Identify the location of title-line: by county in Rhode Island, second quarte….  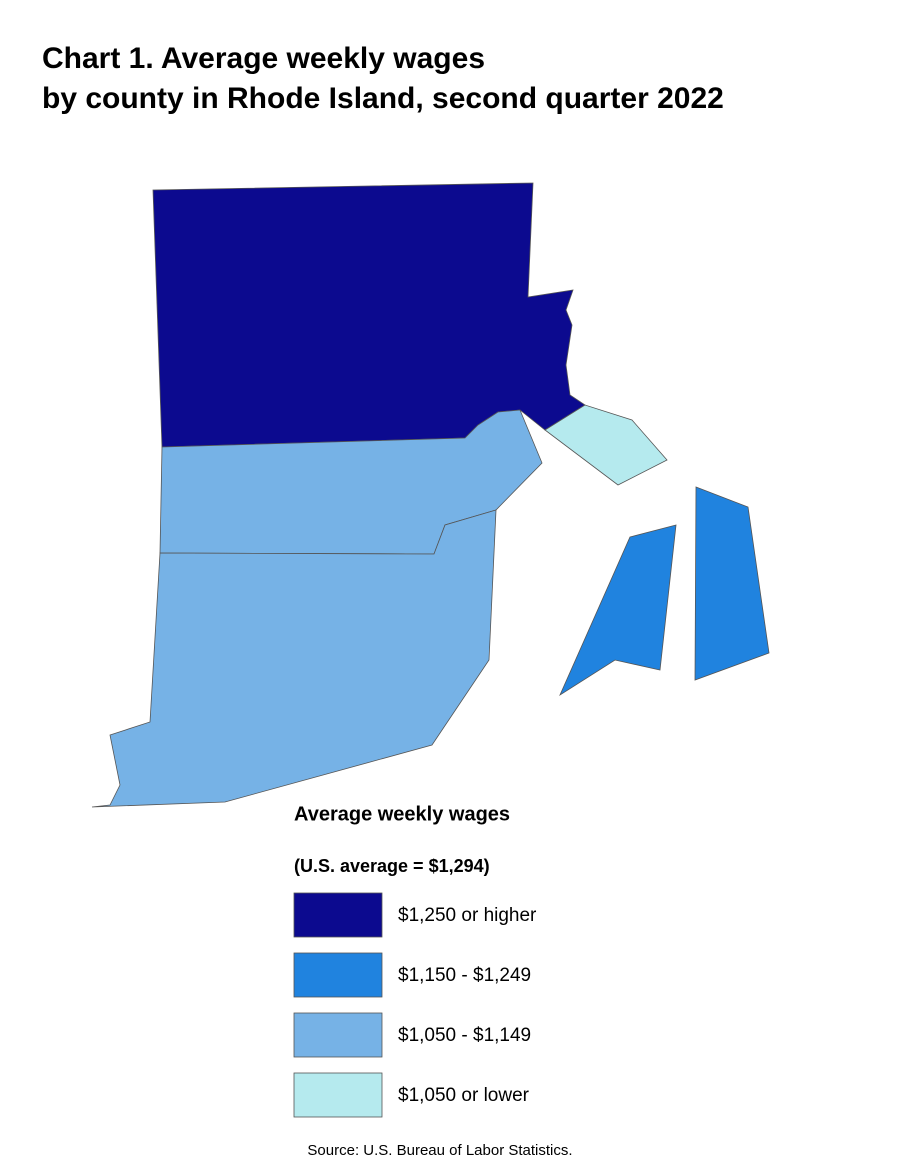
(383, 98).